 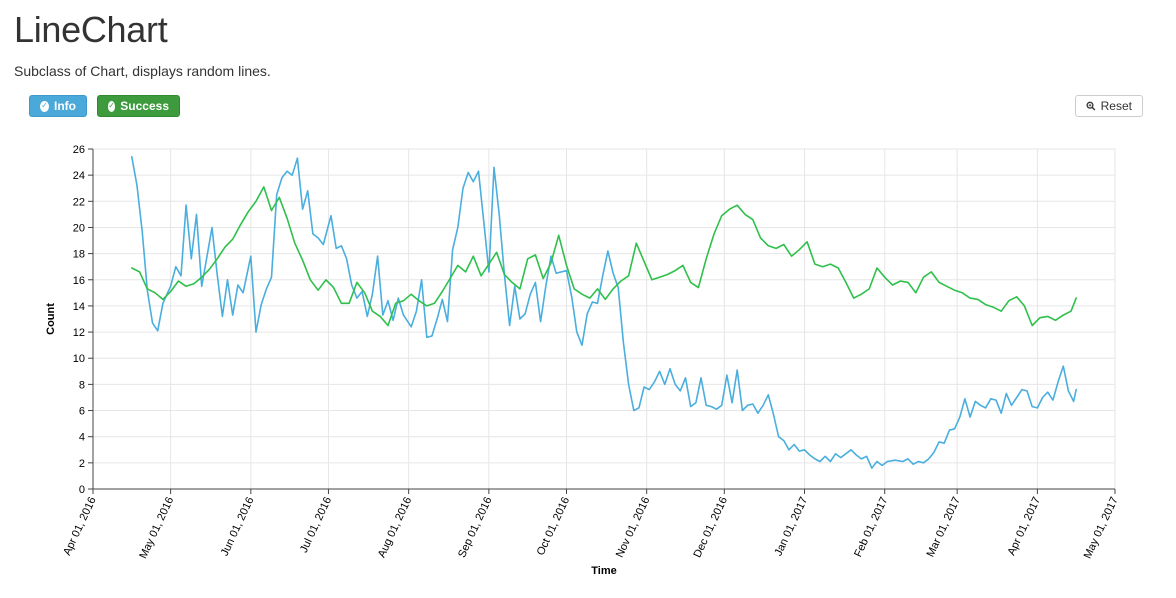 What do you see at coordinates (238, 526) in the screenshot?
I see `x-tick-label: Jun 01, 2016` at bounding box center [238, 526].